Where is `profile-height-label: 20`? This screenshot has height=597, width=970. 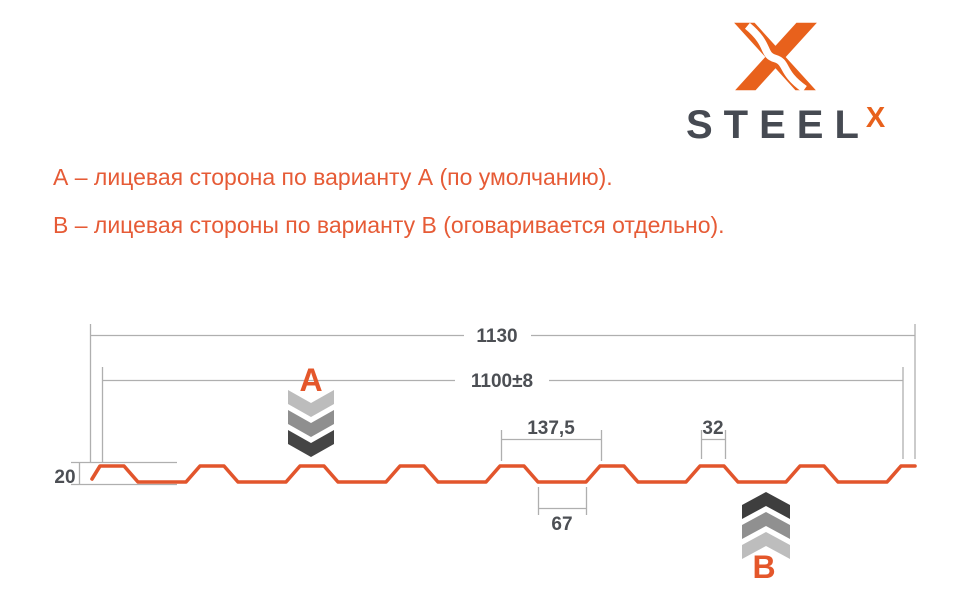
profile-height-label: 20 is located at coordinates (64, 477).